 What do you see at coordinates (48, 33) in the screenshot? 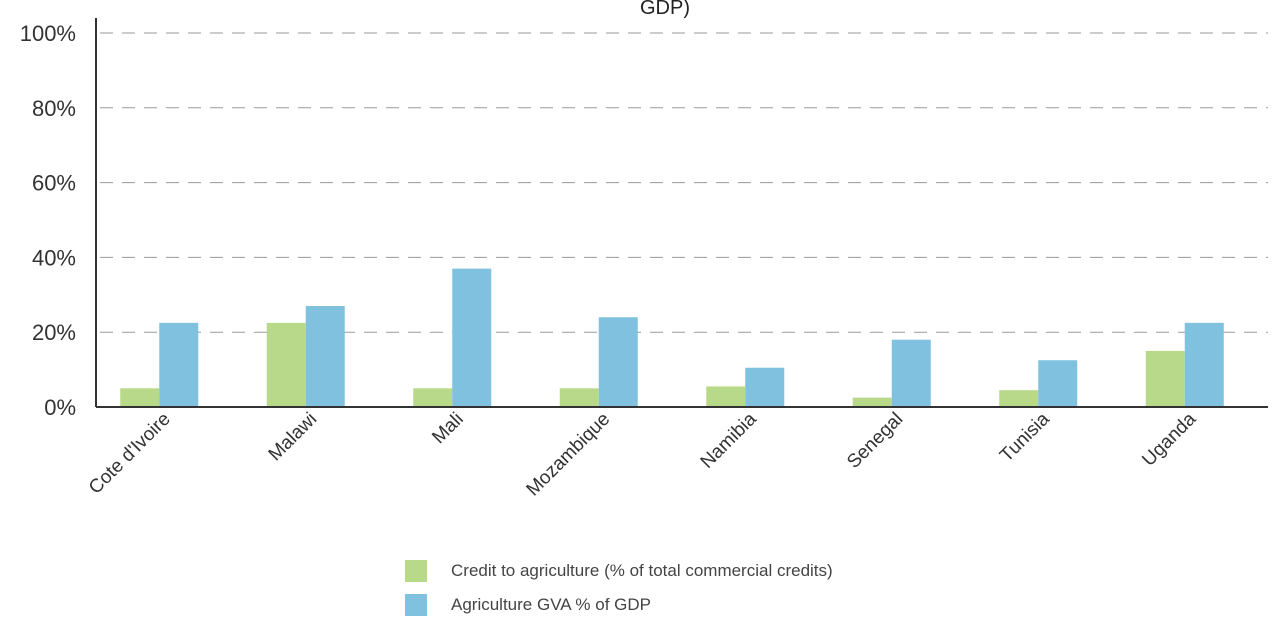
I see `y-tick-label: 100%` at bounding box center [48, 33].